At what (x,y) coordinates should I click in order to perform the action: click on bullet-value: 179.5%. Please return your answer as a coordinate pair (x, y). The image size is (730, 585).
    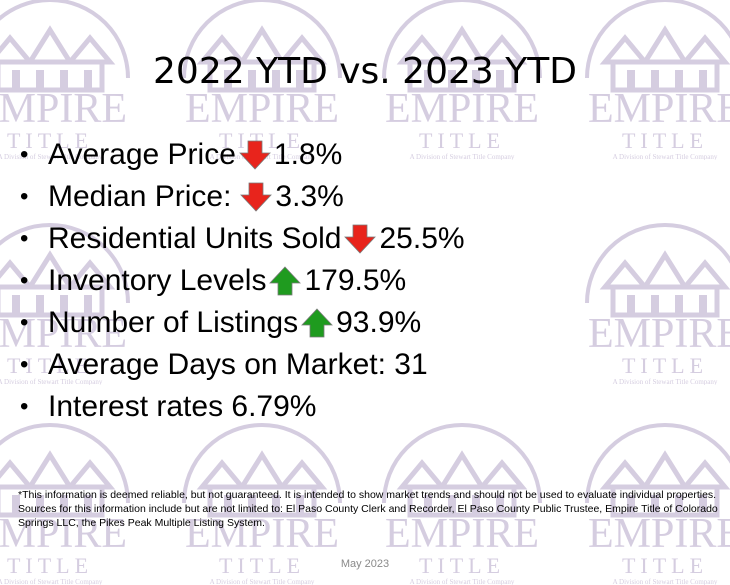
    Looking at the image, I should click on (355, 280).